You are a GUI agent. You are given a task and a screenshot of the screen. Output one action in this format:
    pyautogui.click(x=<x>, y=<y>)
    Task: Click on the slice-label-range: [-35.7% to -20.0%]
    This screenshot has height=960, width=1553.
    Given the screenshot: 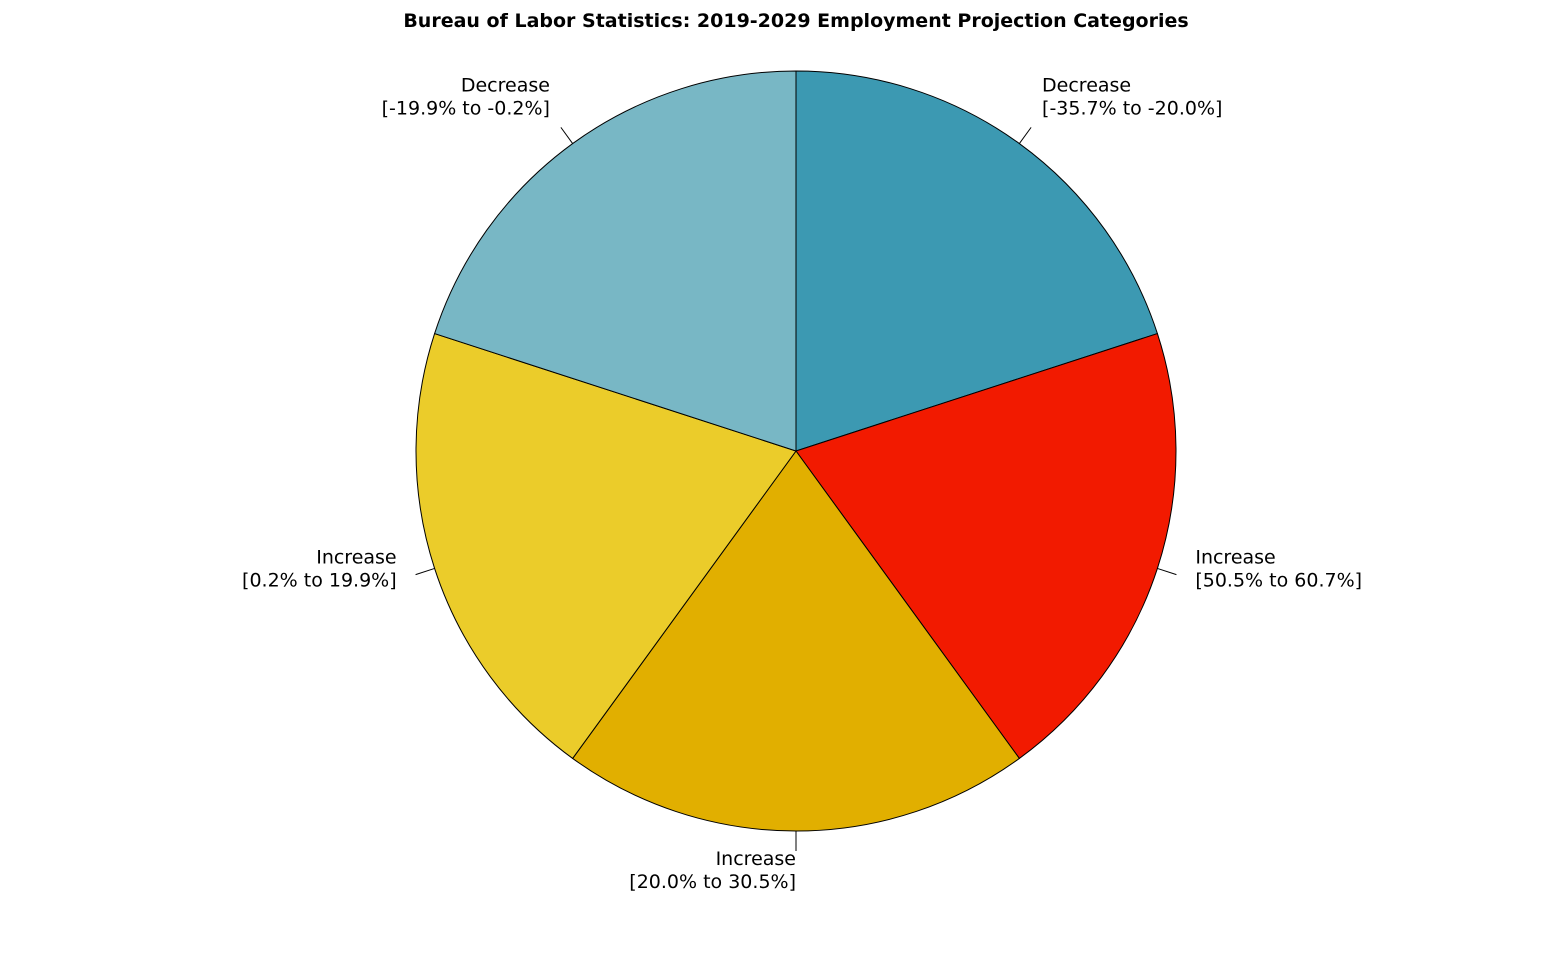 What is the action you would take?
    pyautogui.click(x=1132, y=109)
    